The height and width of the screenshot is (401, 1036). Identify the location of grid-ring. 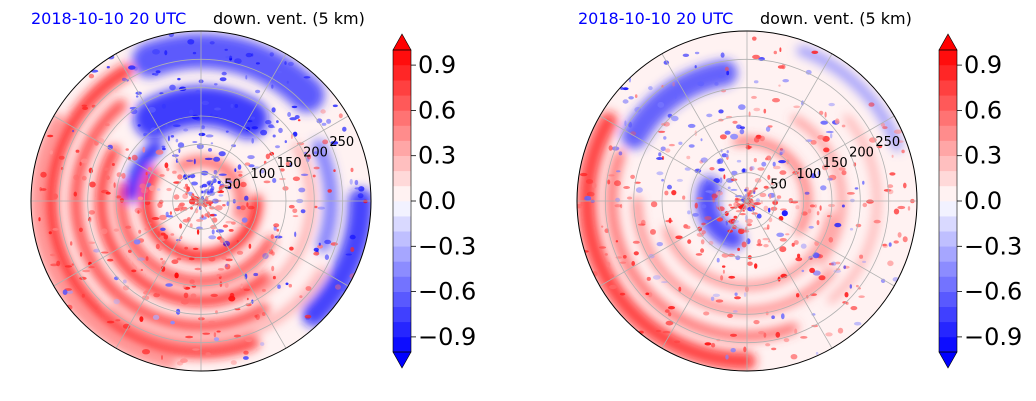
(201, 201).